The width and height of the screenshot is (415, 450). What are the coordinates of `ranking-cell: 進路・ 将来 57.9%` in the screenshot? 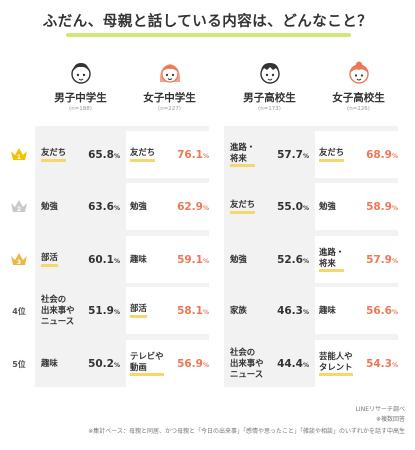 It's located at (358, 259).